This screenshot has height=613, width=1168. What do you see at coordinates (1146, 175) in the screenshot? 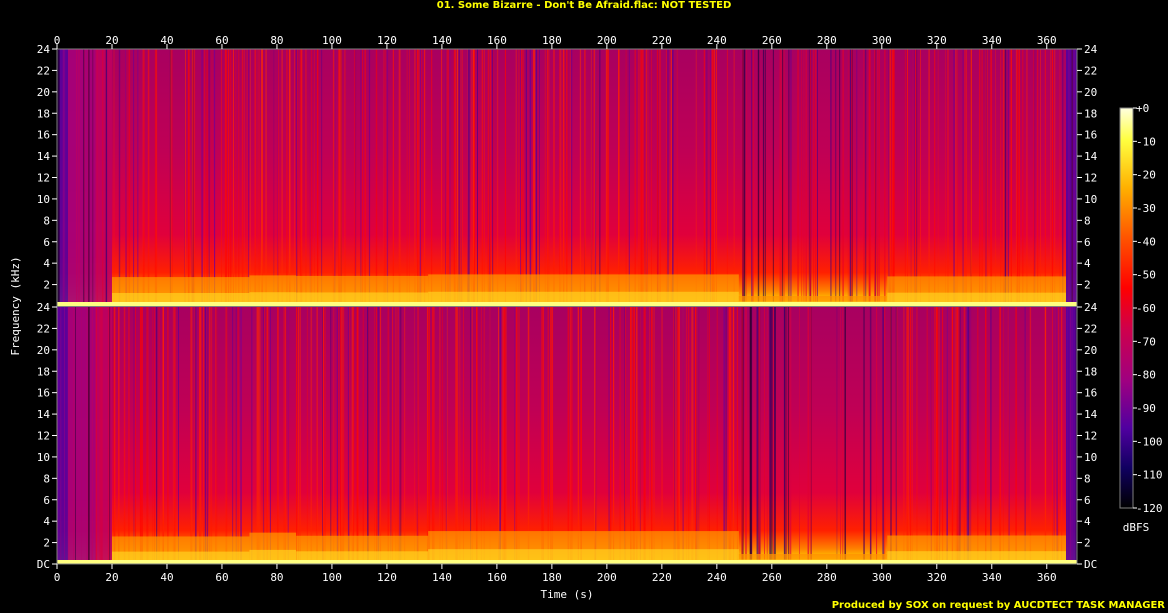
I see `colorbar-tick-label: -20` at bounding box center [1146, 175].